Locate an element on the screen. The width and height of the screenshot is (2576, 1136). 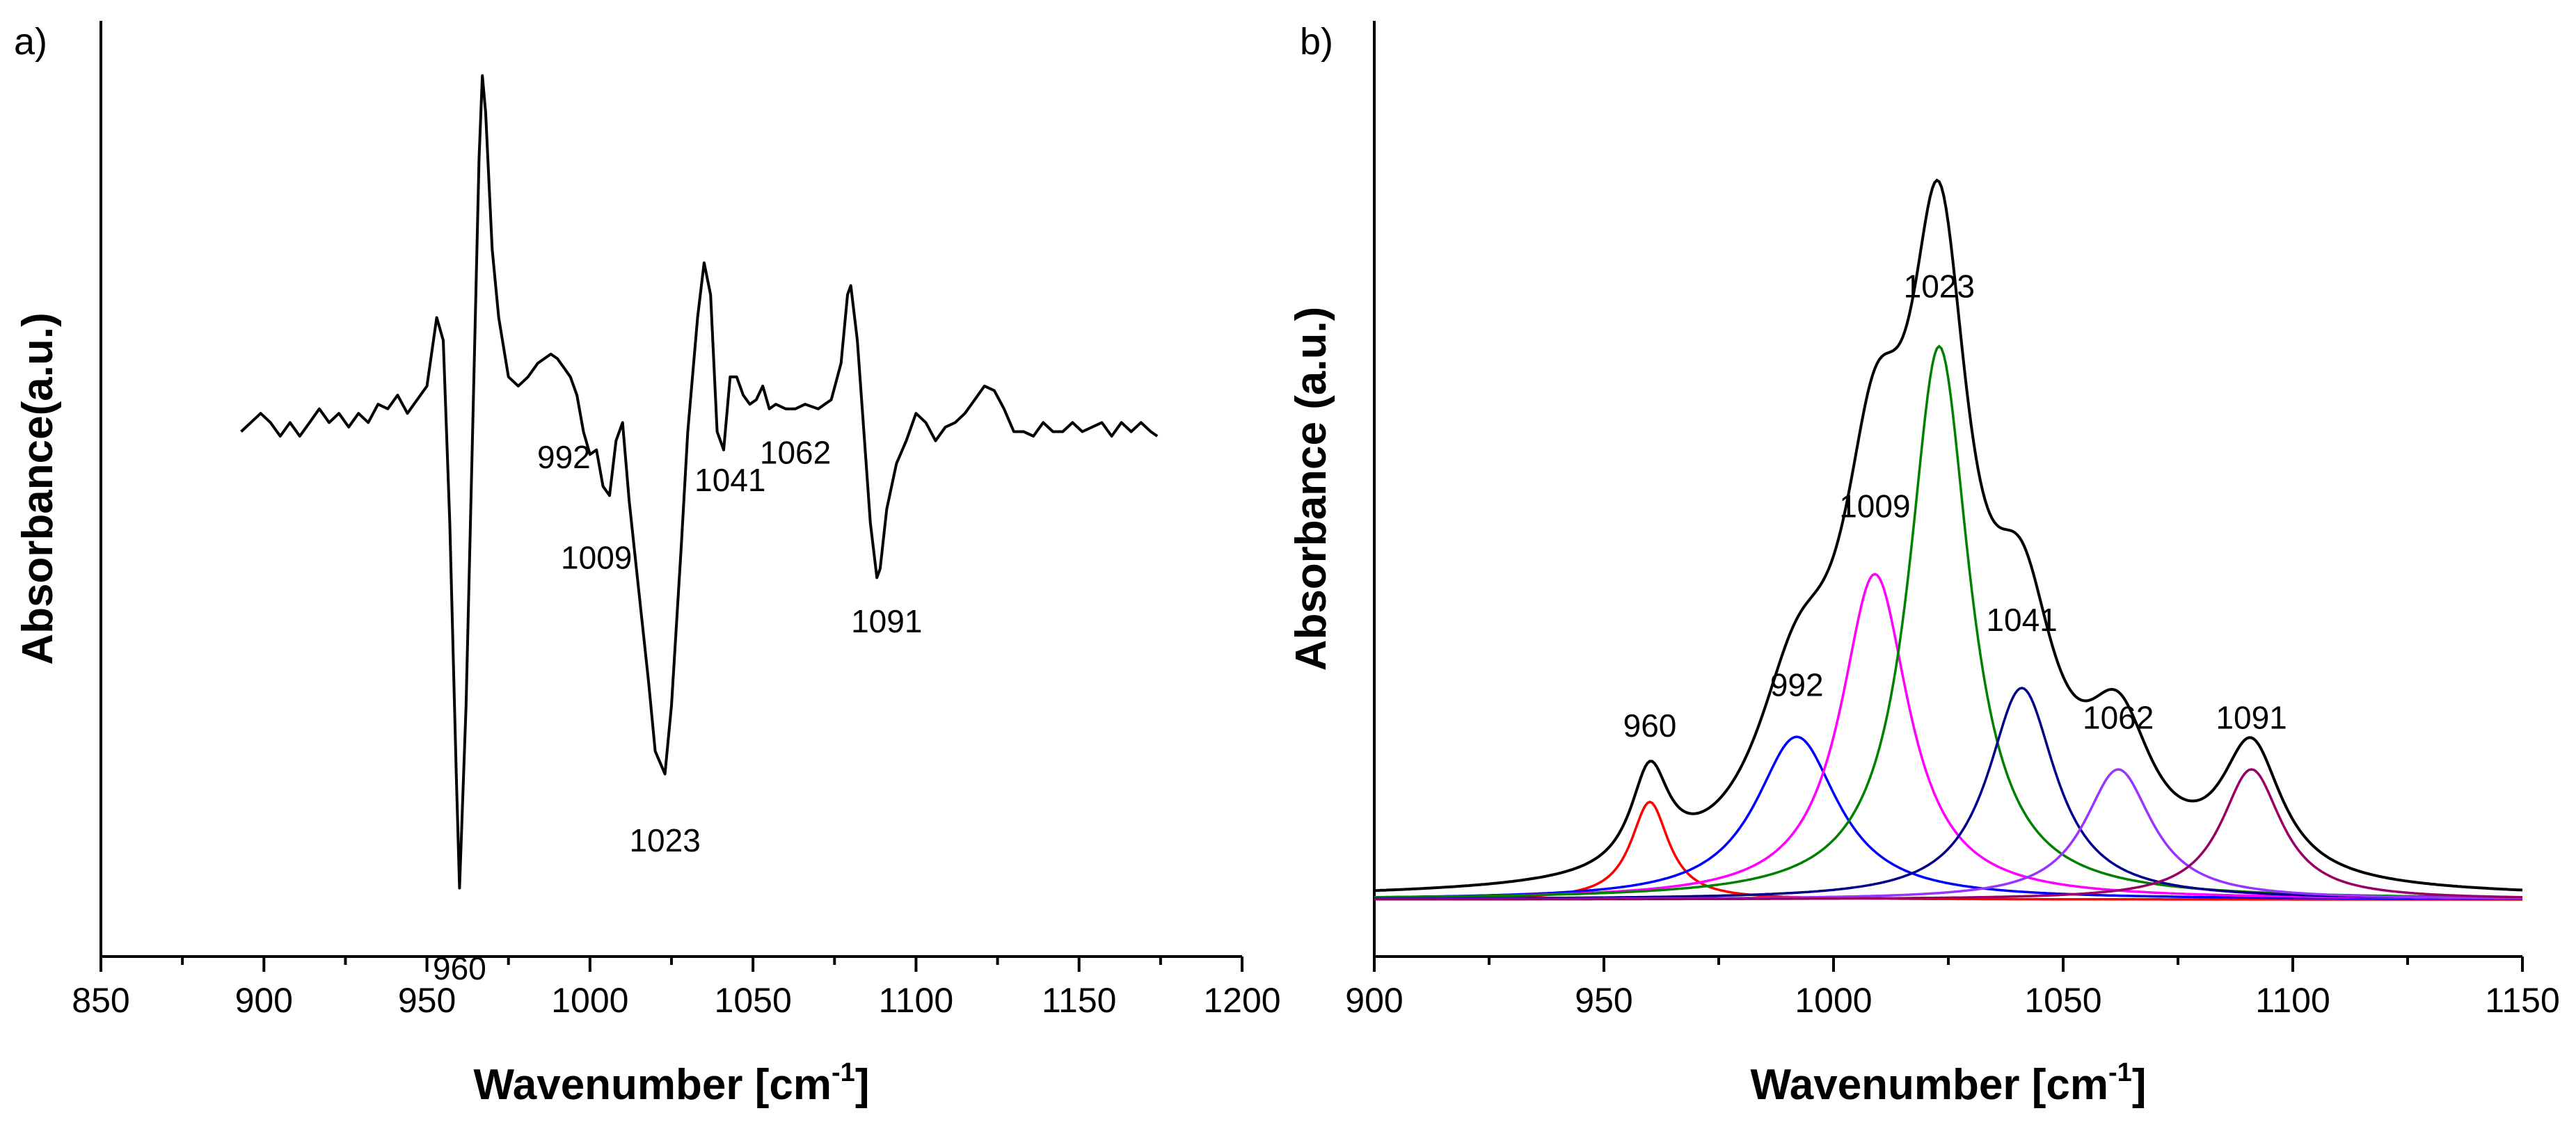
x-tick-label: 850 is located at coordinates (100, 1000).